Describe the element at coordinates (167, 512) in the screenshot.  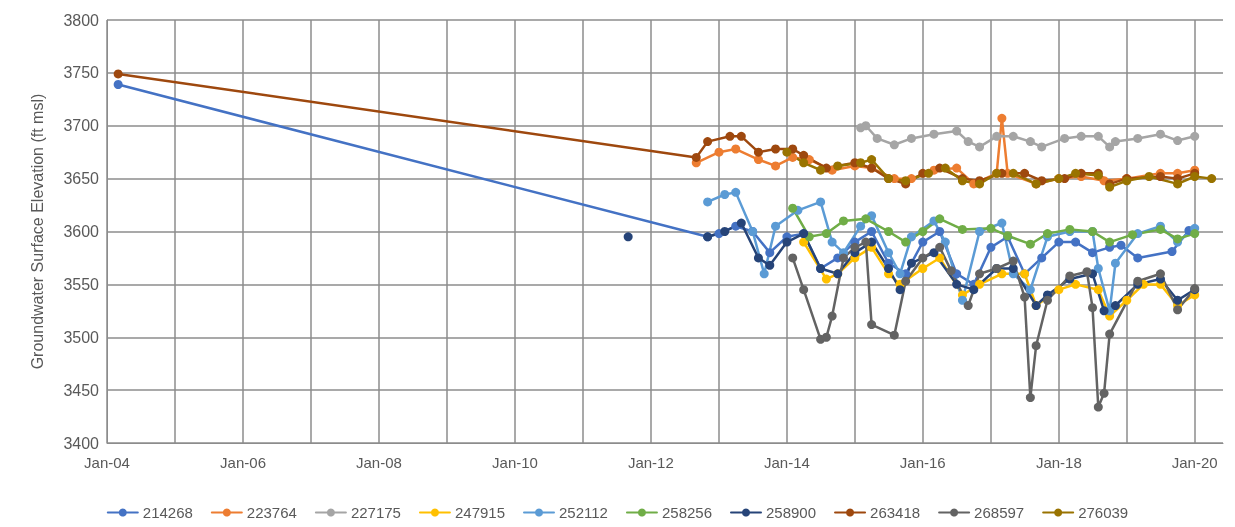
I see `legend-label: 214268` at that location.